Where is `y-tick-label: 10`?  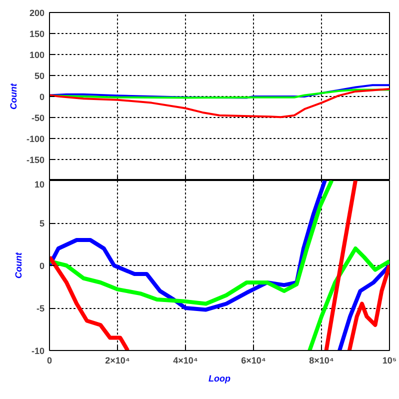
y-tick-label: 10 is located at coordinates (39, 185).